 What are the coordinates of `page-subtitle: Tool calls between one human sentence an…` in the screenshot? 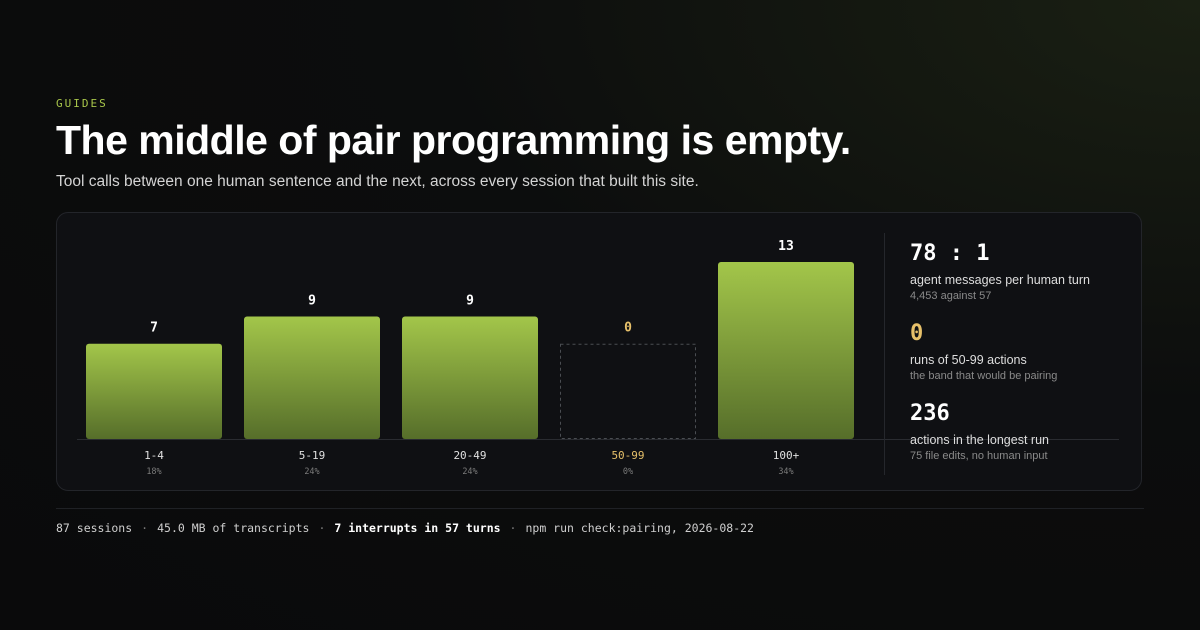 It's located at (377, 181).